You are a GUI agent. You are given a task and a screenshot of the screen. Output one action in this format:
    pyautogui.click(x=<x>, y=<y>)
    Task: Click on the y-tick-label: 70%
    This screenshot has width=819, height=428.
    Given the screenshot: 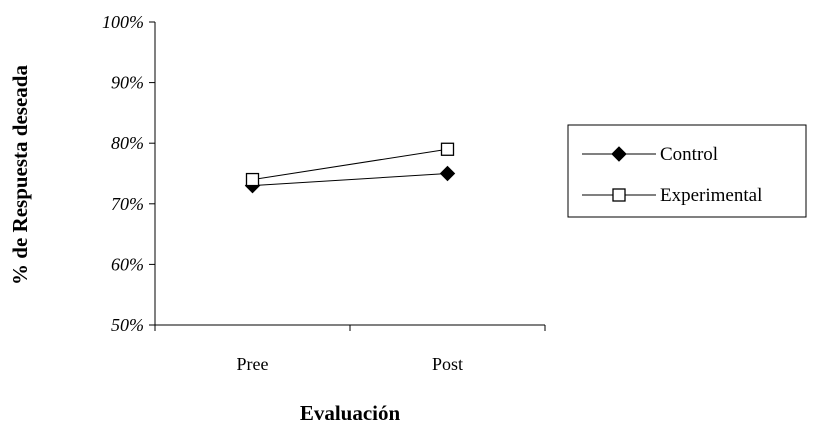 What is the action you would take?
    pyautogui.click(x=127, y=204)
    